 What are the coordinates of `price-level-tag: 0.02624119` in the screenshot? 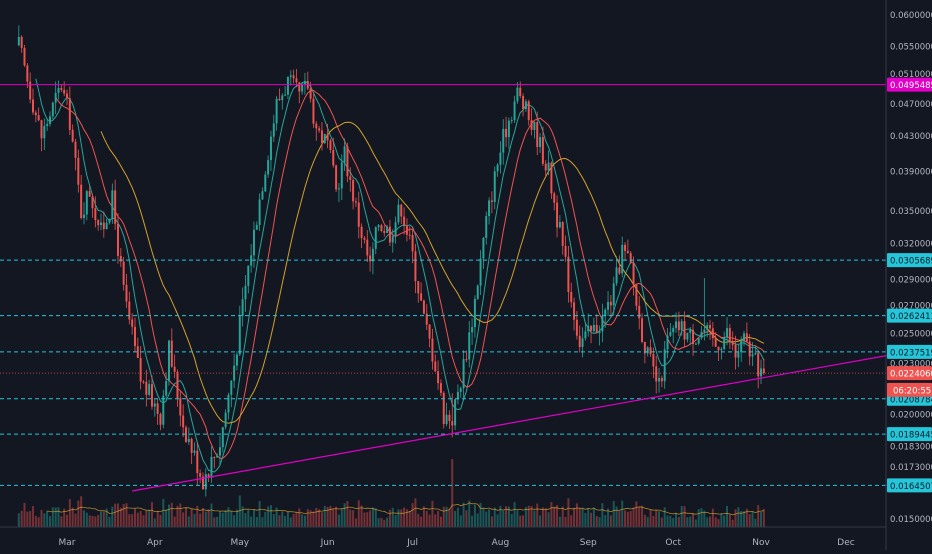 It's located at (909, 315).